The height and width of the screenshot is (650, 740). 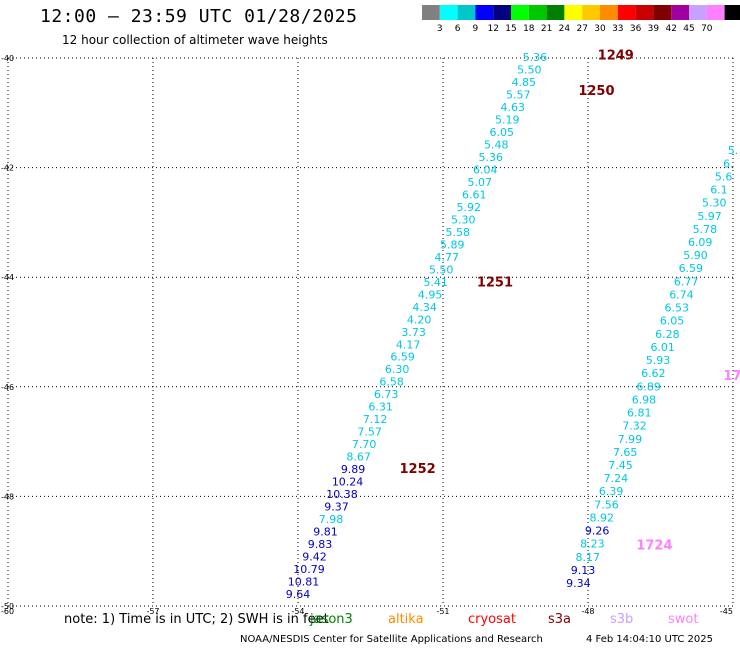 What do you see at coordinates (695, 255) in the screenshot?
I see `wave-height-point: 5.90` at bounding box center [695, 255].